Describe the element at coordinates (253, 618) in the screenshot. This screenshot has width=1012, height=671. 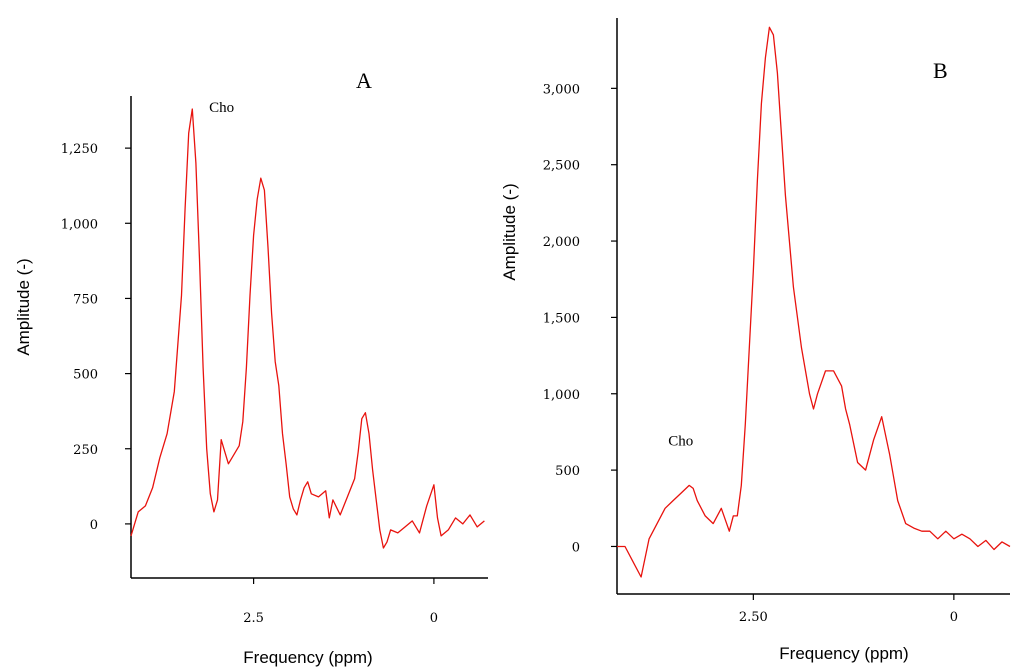
I see `x-tick-label-a-0: 2.5` at that location.